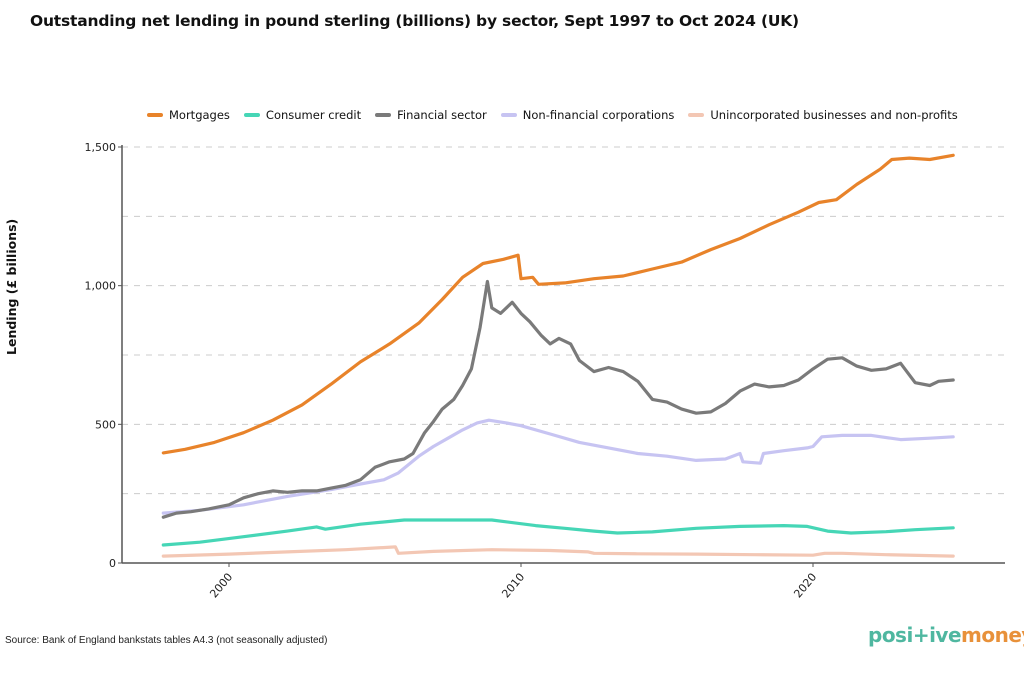 This screenshot has height=683, width=1024. What do you see at coordinates (513, 586) in the screenshot?
I see `x-tick-label: 2010` at bounding box center [513, 586].